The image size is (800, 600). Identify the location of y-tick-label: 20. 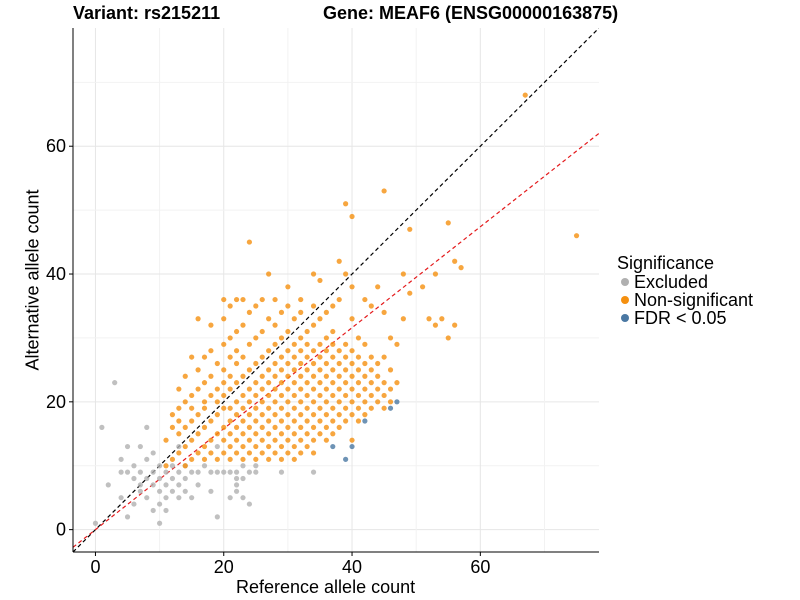
(56, 402).